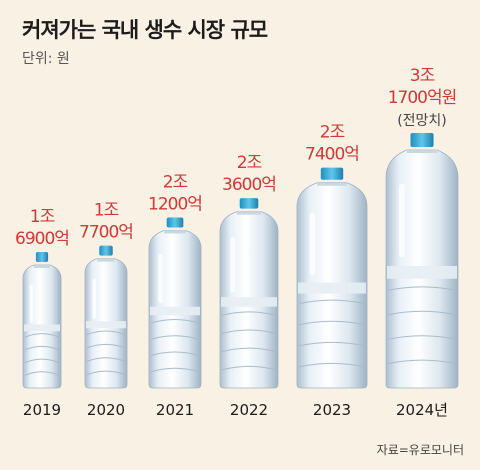 The width and height of the screenshot is (480, 470). I want to click on value-label: 3600억, so click(249, 185).